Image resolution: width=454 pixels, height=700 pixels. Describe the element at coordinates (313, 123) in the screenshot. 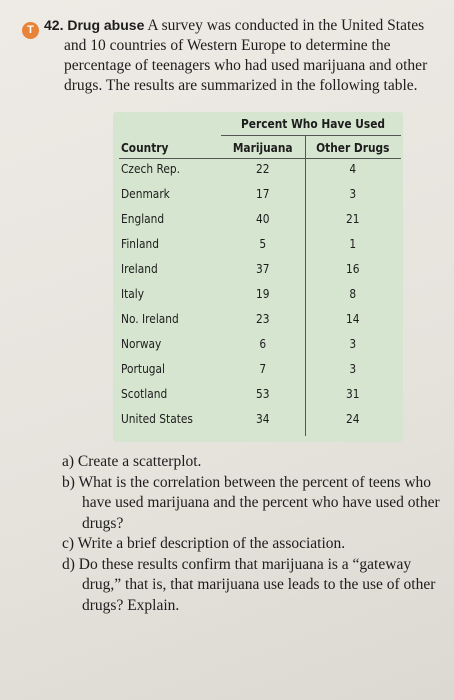

I see `group-header: Percent Who Have Used` at that location.